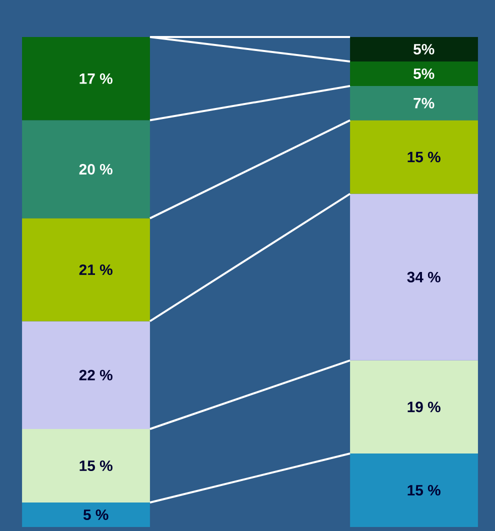 The width and height of the screenshot is (495, 531). I want to click on data-label: 34 %, so click(423, 277).